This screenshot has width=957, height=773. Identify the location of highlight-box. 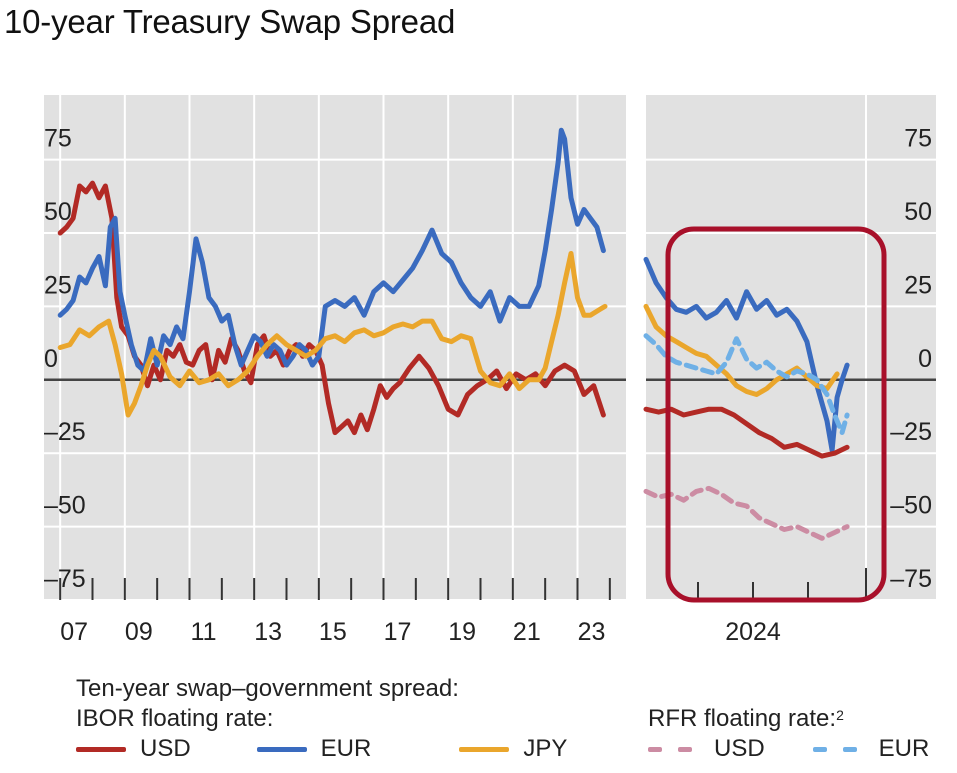
(776, 414).